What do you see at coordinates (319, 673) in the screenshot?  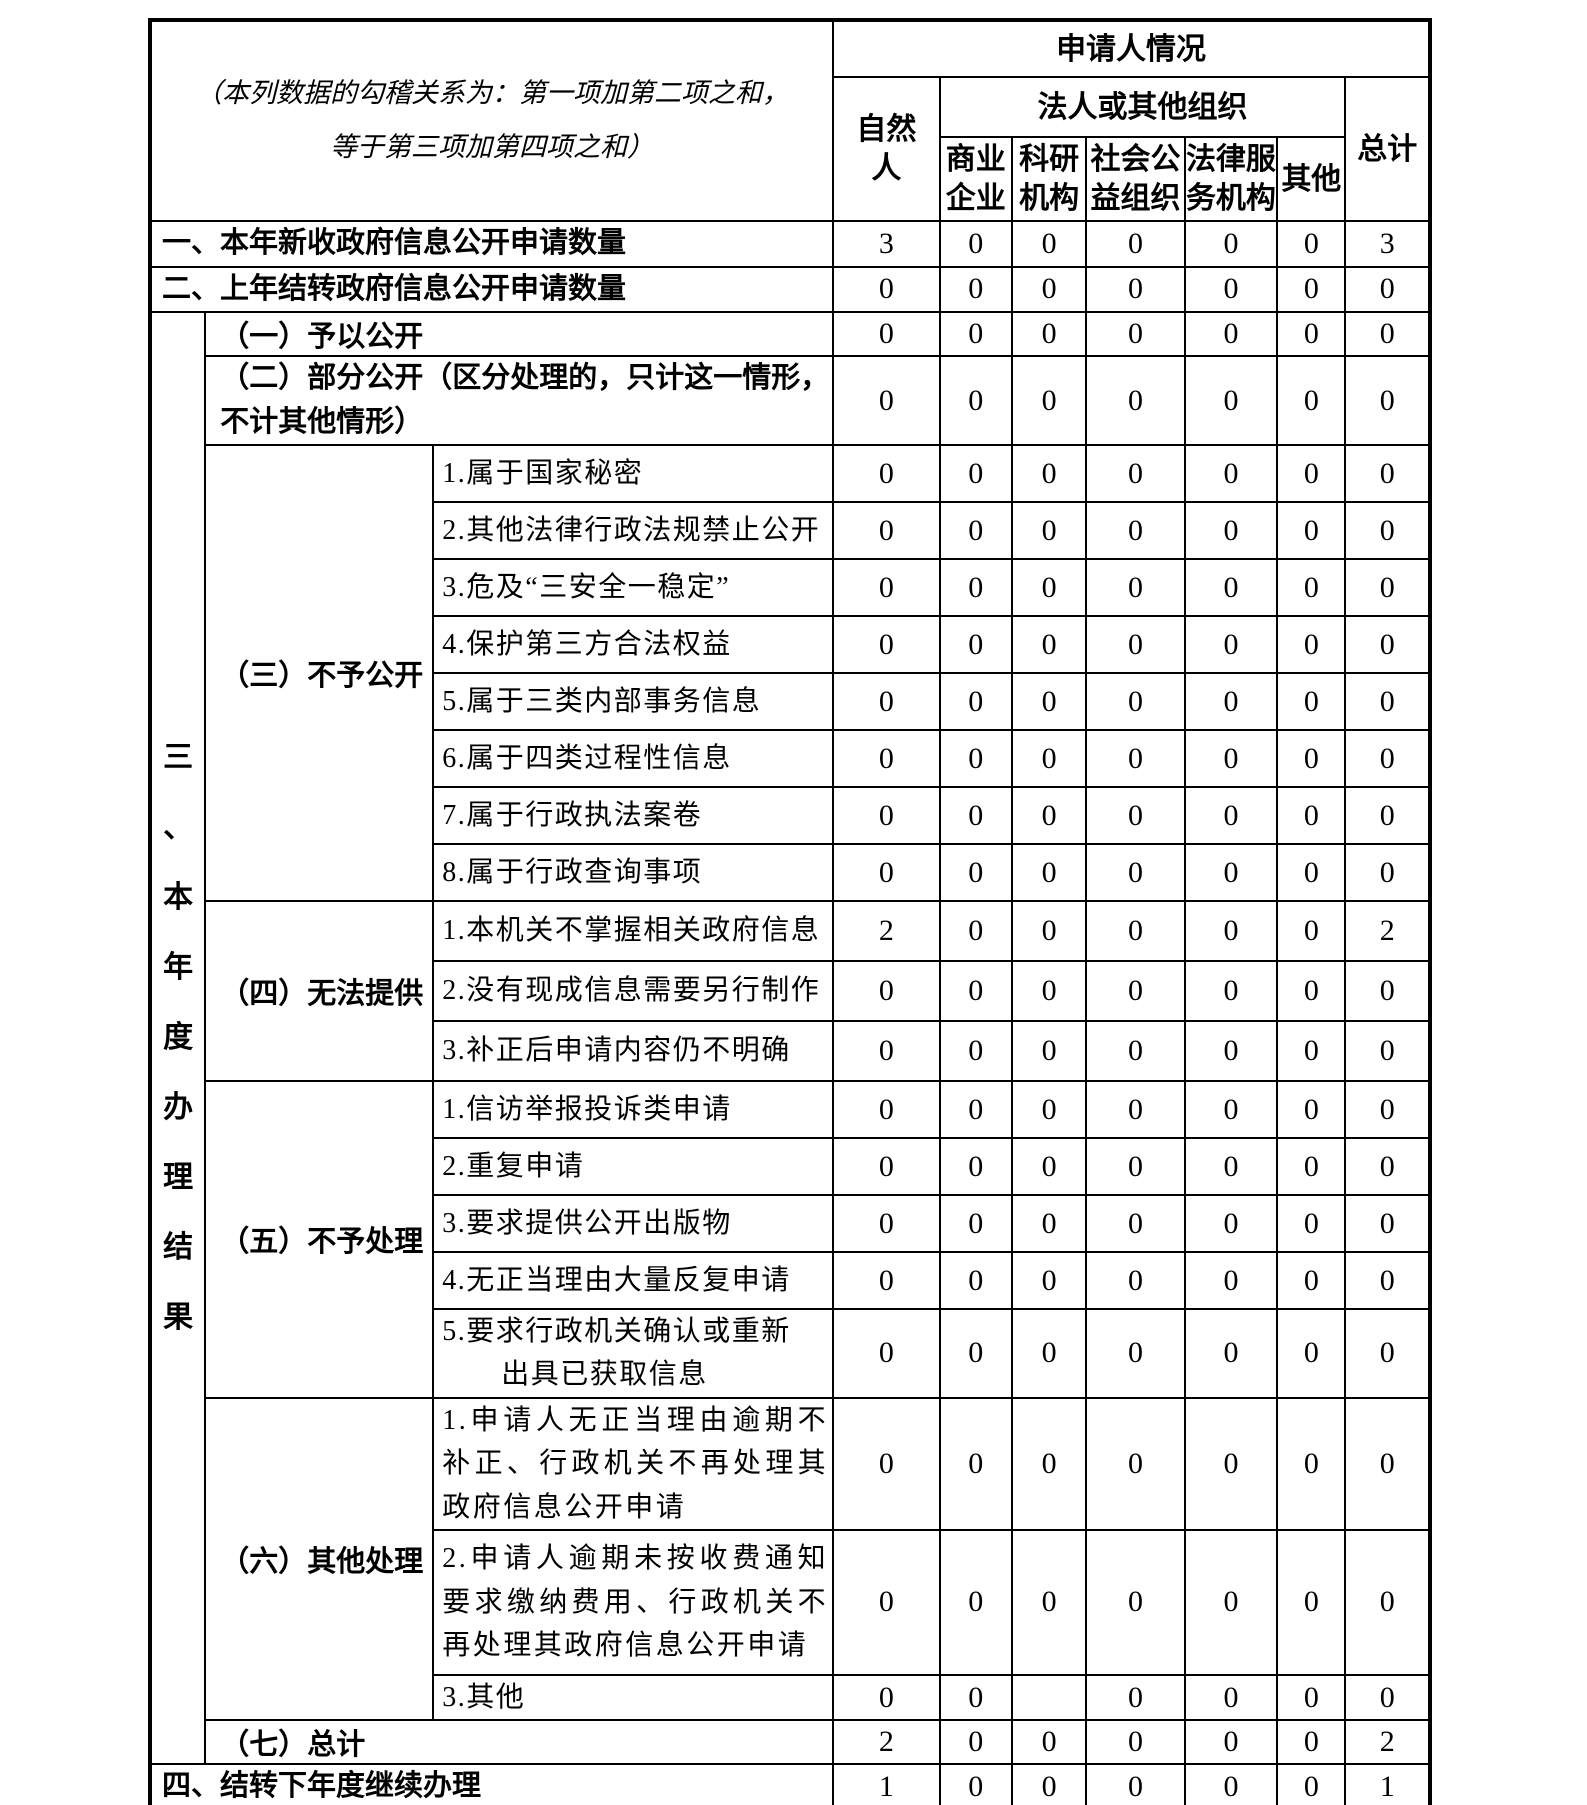 I see `group-label: （三）不予公开` at bounding box center [319, 673].